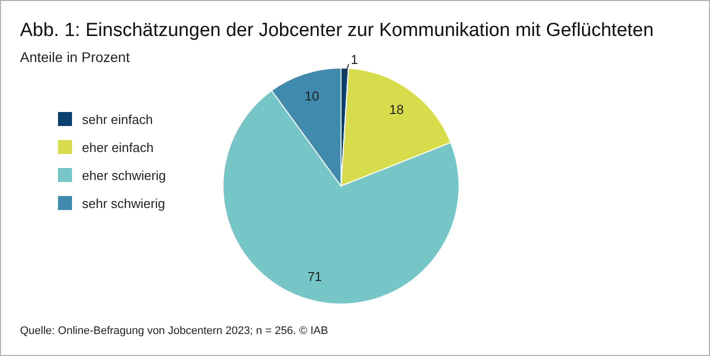 The height and width of the screenshot is (356, 710). Describe the element at coordinates (124, 175) in the screenshot. I see `legend-label: eher schwierig` at that location.